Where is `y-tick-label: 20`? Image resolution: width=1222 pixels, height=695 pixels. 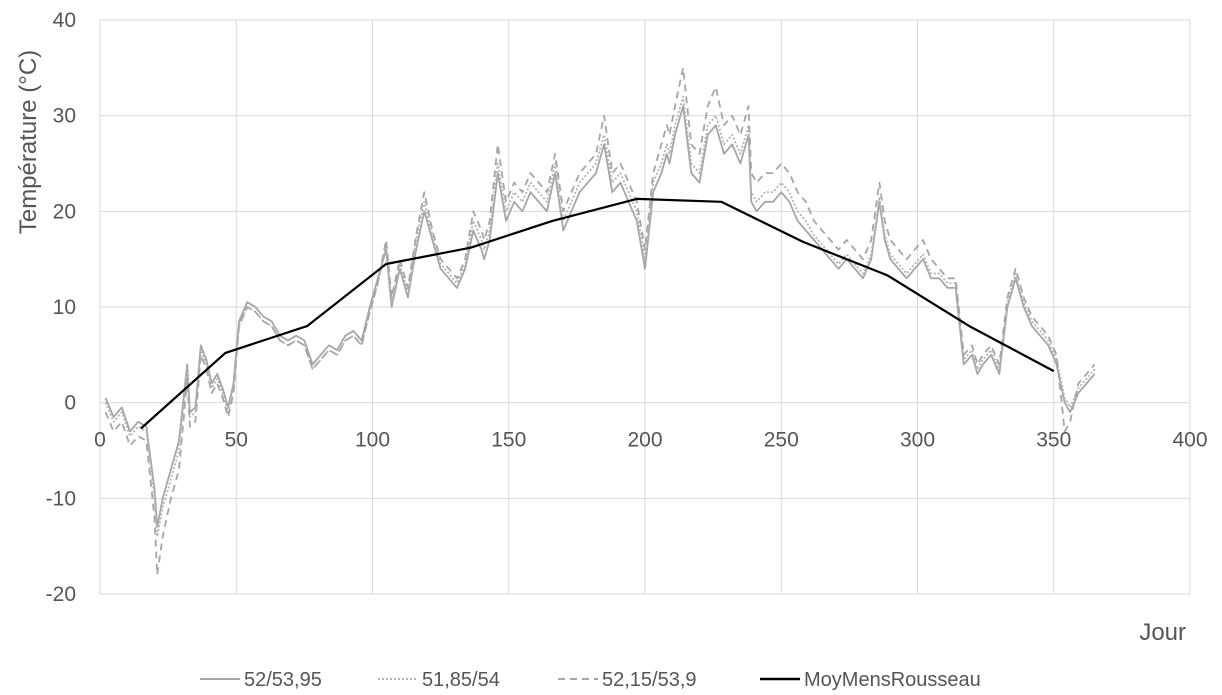 y-tick-label: 20 is located at coordinates (64, 211).